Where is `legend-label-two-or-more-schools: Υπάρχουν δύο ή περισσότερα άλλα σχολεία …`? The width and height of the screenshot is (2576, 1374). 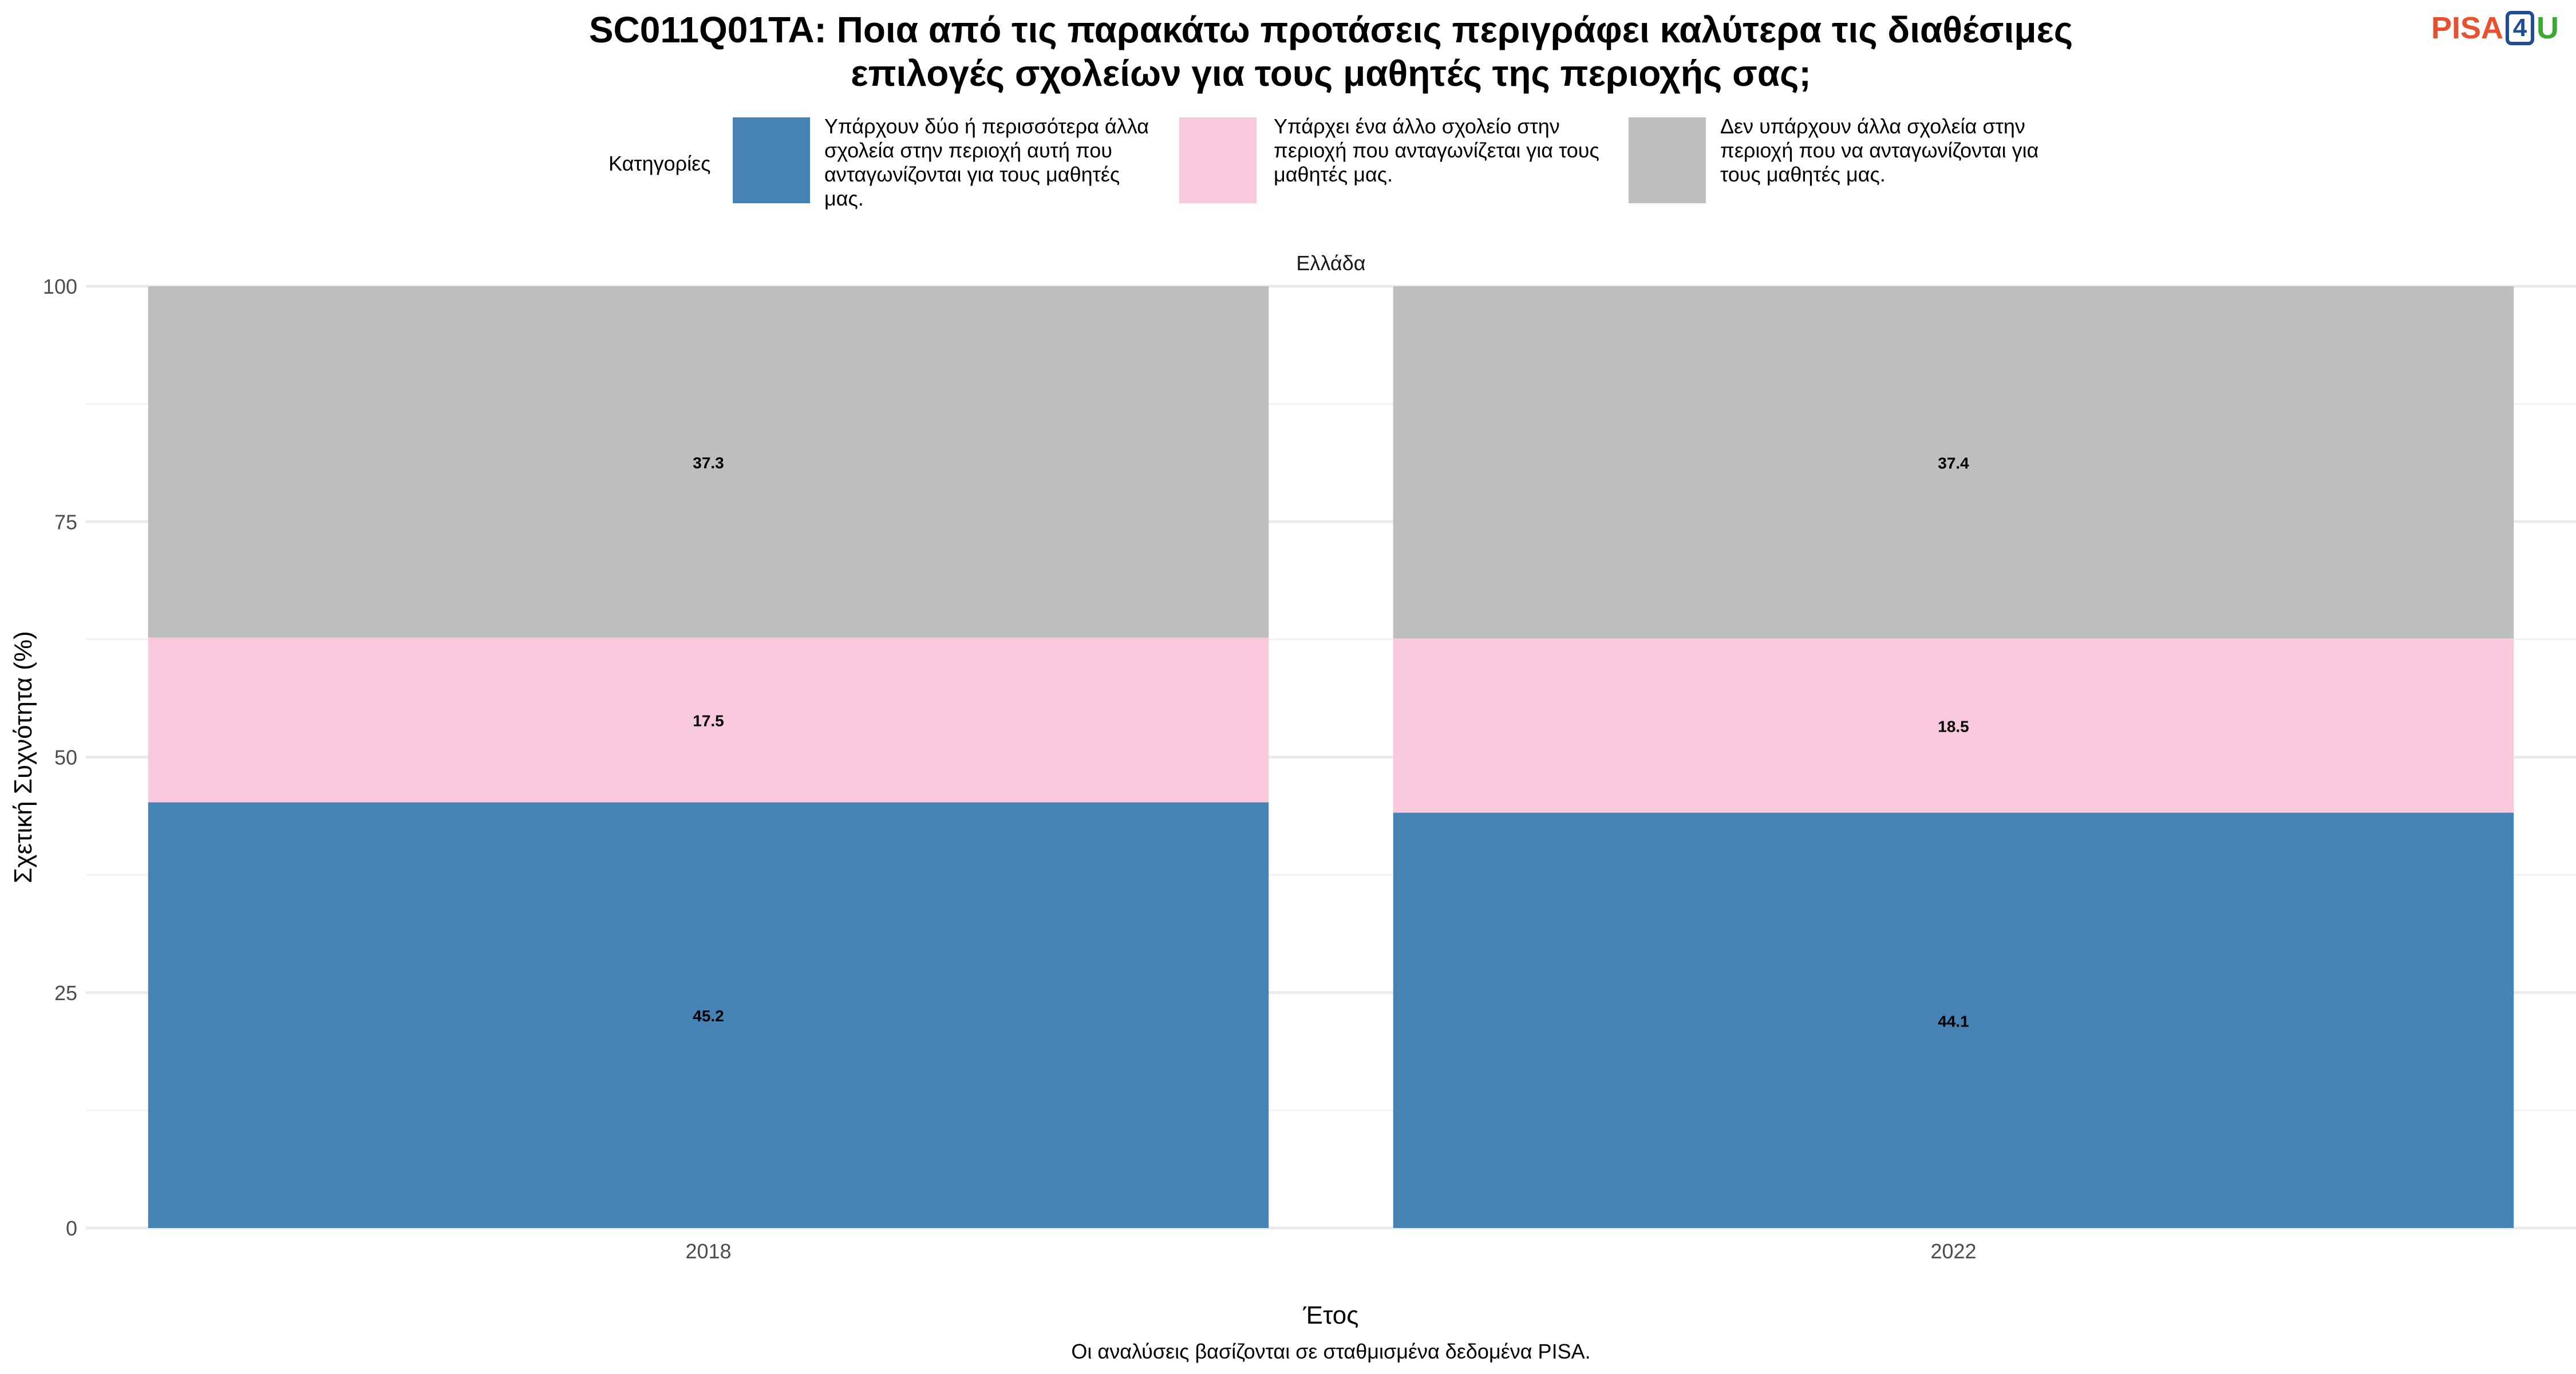 legend-label-two-or-more-schools: Υπάρχουν δύο ή περισσότερα άλλα σχολεία … is located at coordinates (986, 162).